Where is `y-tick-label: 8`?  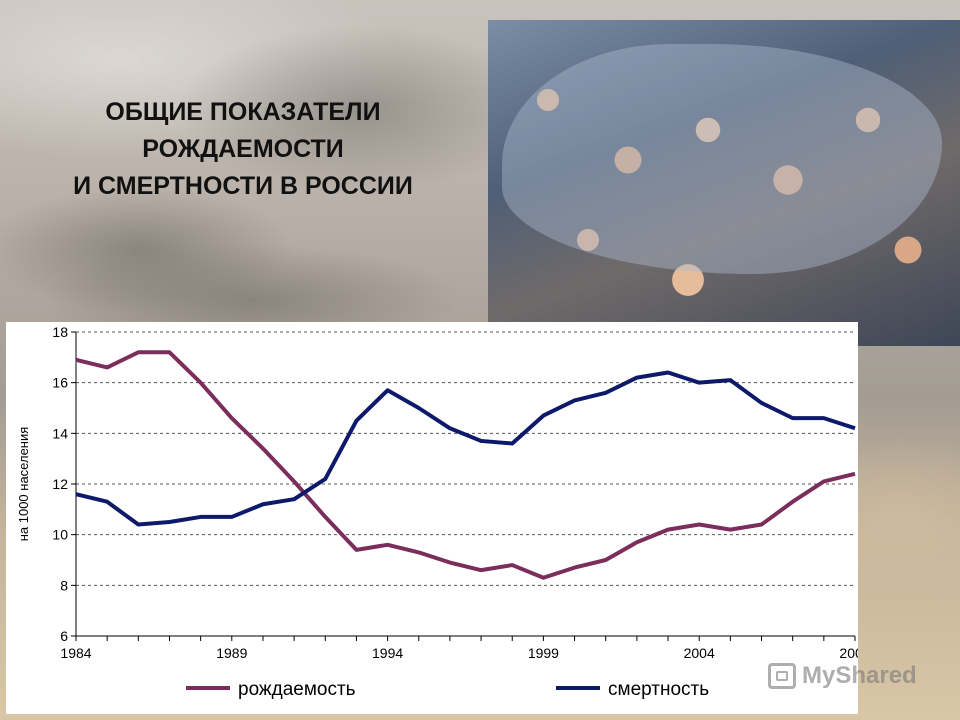 y-tick-label: 8 is located at coordinates (64, 585).